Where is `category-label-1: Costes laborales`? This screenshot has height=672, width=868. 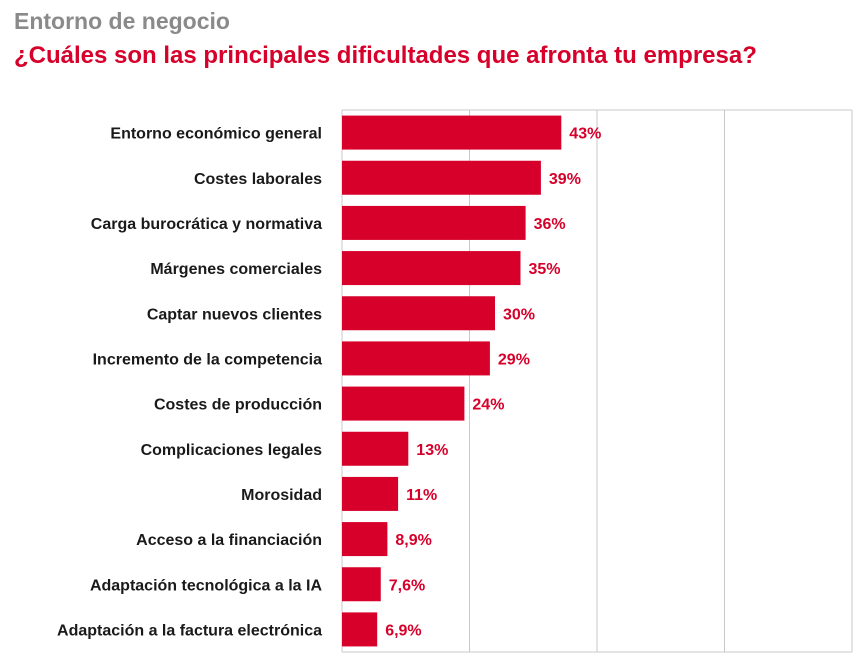 category-label-1: Costes laborales is located at coordinates (258, 179).